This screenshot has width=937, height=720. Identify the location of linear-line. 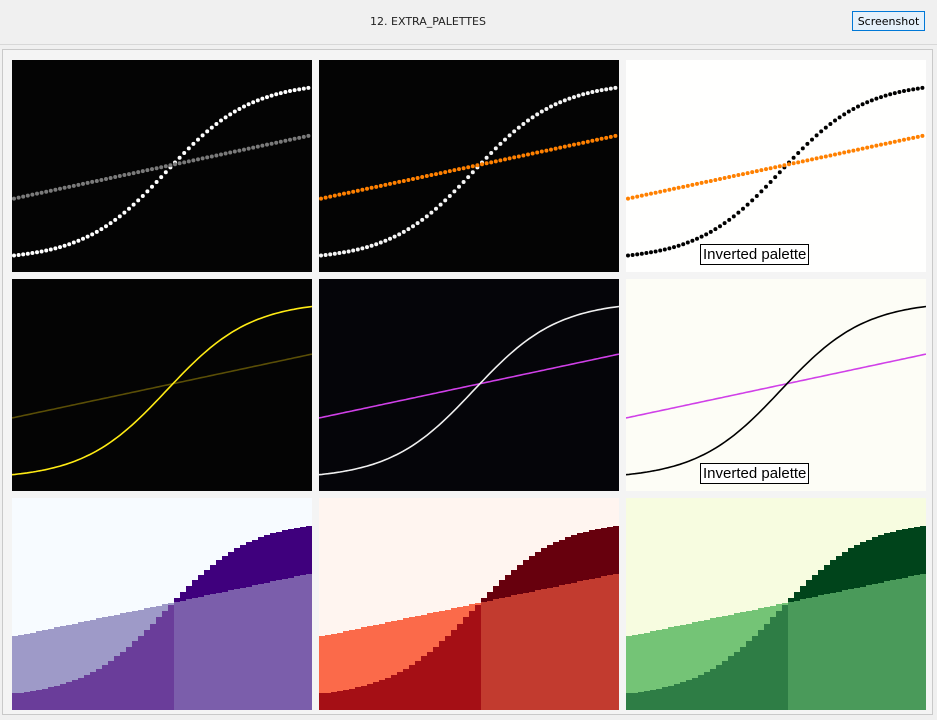
(162, 386).